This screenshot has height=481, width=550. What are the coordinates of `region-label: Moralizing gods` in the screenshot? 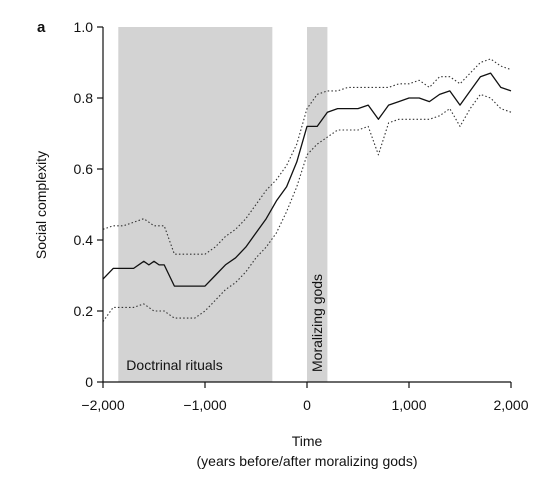 It's located at (317, 323).